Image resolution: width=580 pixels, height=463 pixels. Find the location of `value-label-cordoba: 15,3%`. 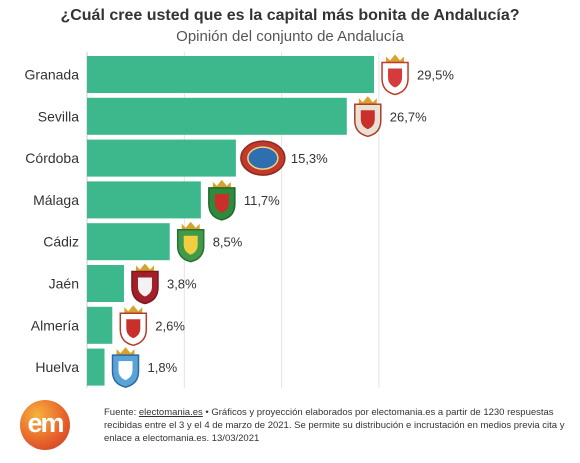

value-label-cordoba: 15,3% is located at coordinates (309, 158).